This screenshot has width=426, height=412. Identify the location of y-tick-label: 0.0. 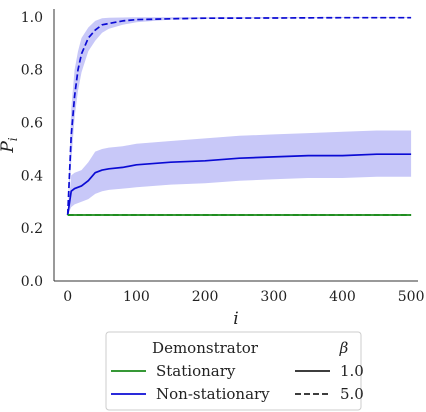
(32, 282).